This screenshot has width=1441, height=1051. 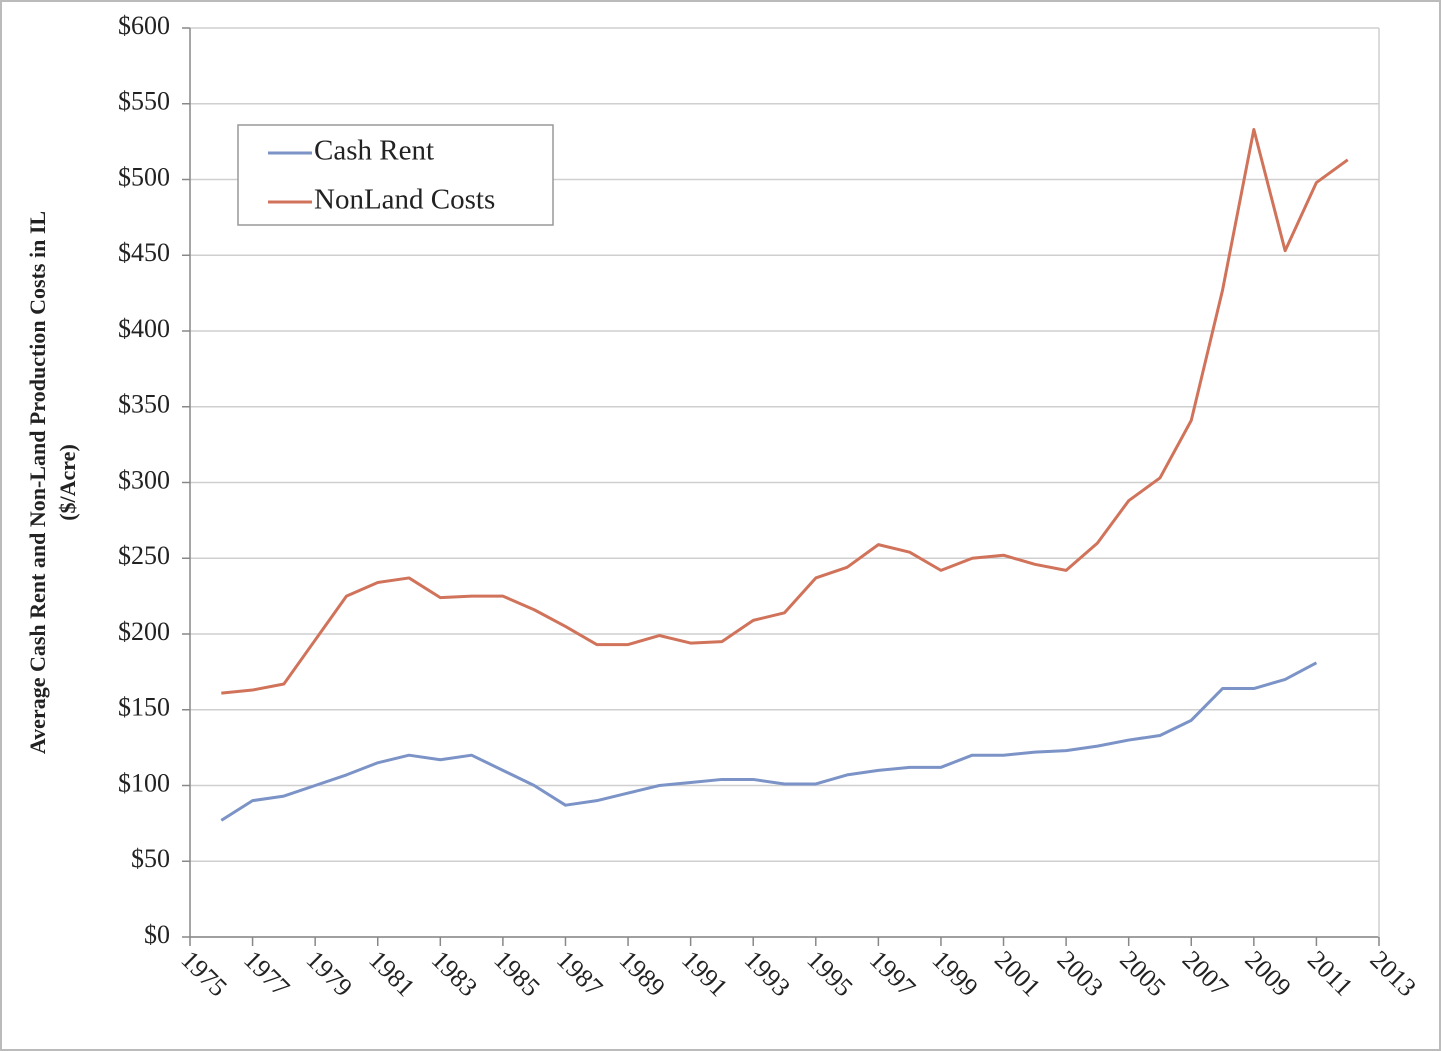 What do you see at coordinates (144, 252) in the screenshot?
I see `y-tick-label: $450` at bounding box center [144, 252].